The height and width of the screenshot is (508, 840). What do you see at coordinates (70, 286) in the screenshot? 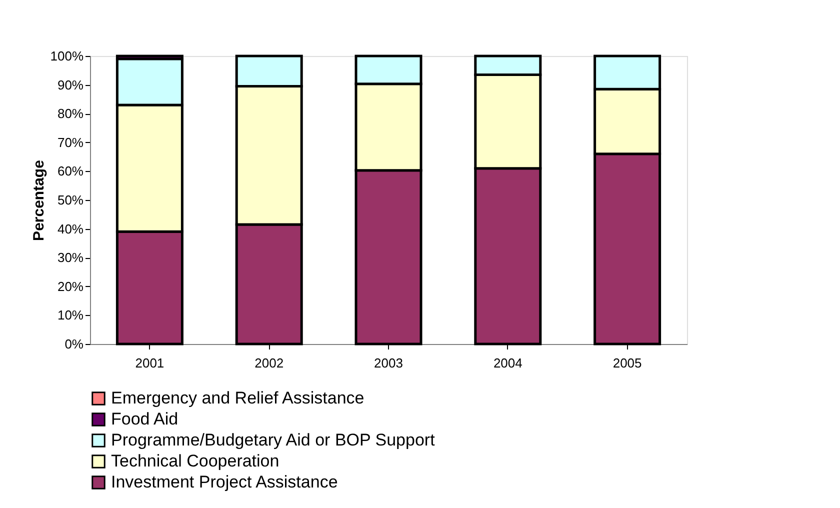
I see `y-tick-label: 20%` at bounding box center [70, 286].